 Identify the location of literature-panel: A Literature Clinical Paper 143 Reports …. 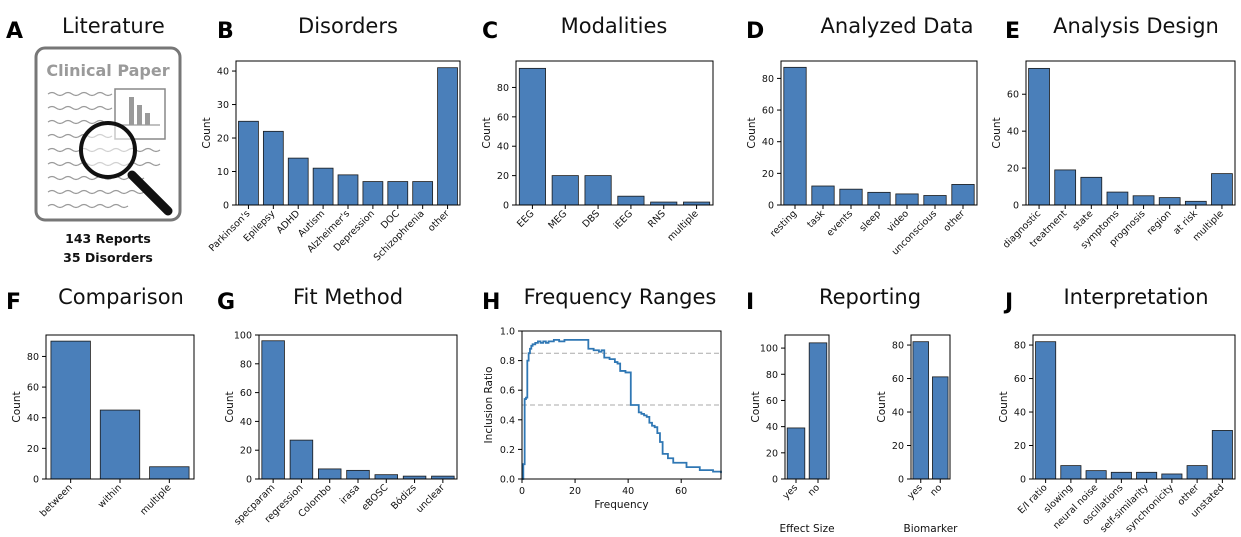
(94, 139).